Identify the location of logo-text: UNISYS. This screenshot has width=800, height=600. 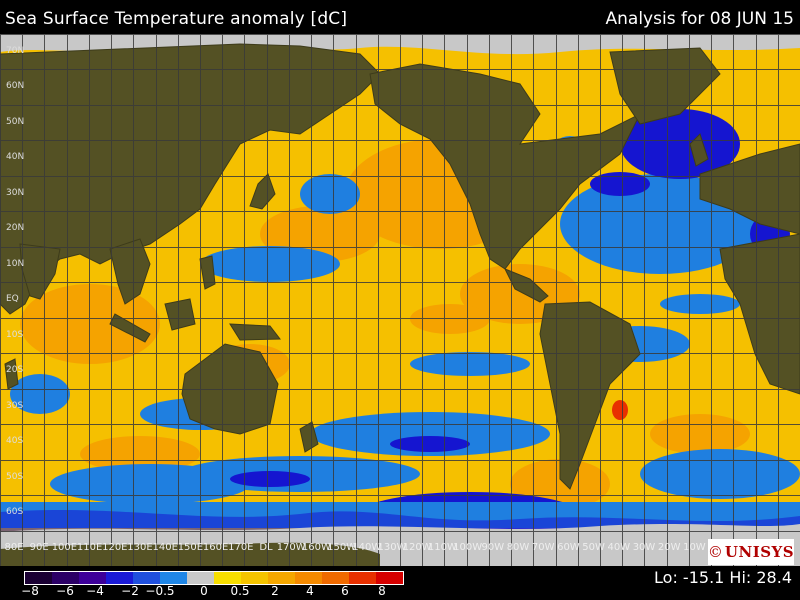
(759, 552).